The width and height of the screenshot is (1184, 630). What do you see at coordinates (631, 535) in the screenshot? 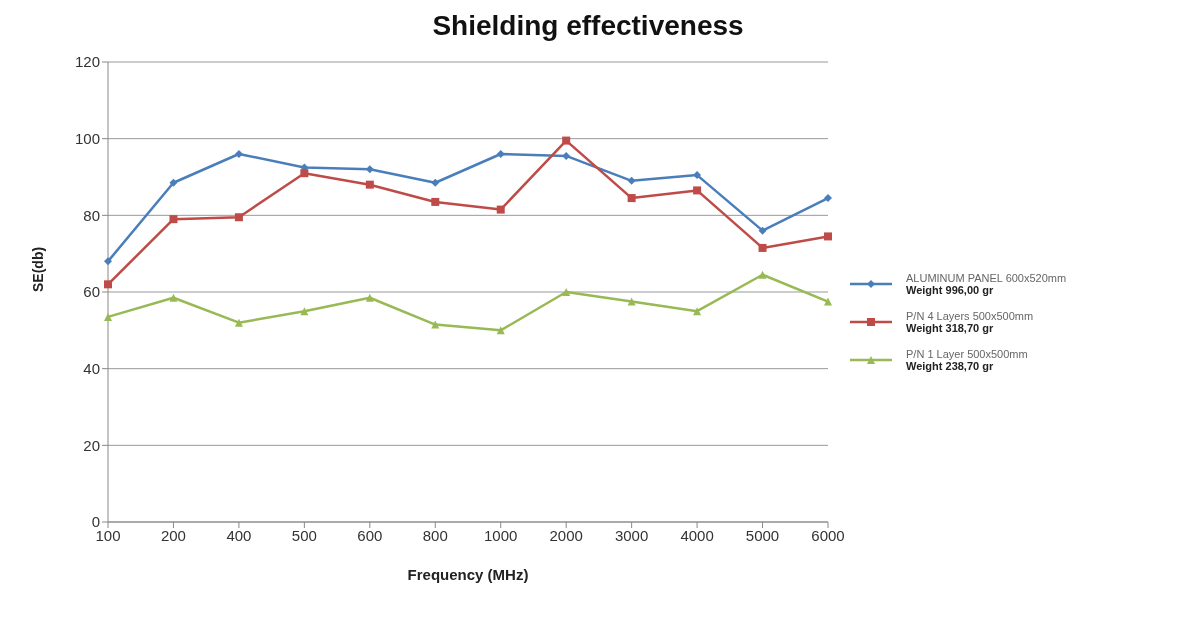
I see `x-tick-label: 3000` at bounding box center [631, 535].